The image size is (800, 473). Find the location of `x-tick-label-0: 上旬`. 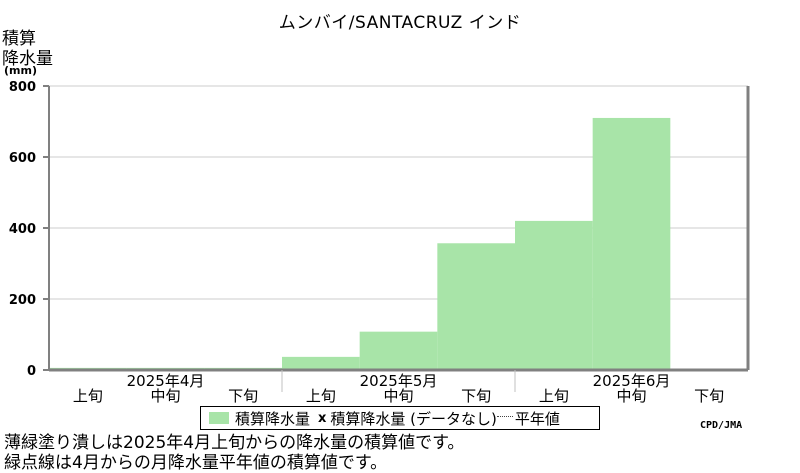

x-tick-label-0: 上旬 is located at coordinates (88, 396).